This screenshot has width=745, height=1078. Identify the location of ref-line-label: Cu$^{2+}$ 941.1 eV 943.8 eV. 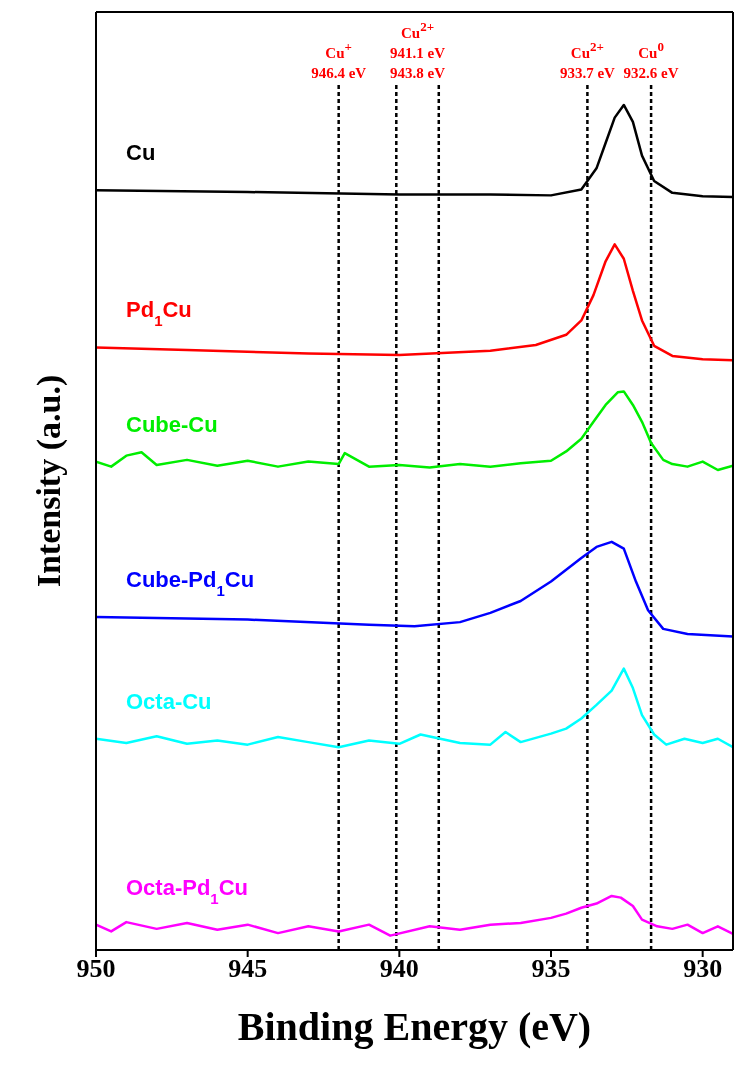
(418, 49).